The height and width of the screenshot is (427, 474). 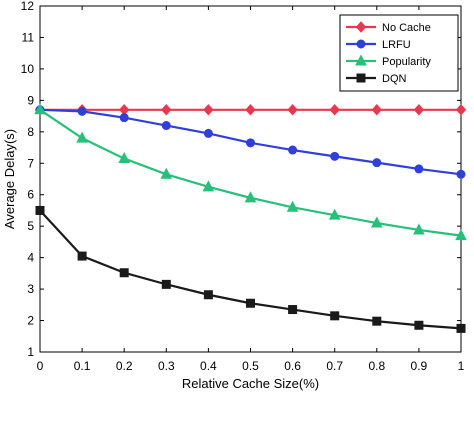 I want to click on x-tick-label: 0.7, so click(x=334, y=366).